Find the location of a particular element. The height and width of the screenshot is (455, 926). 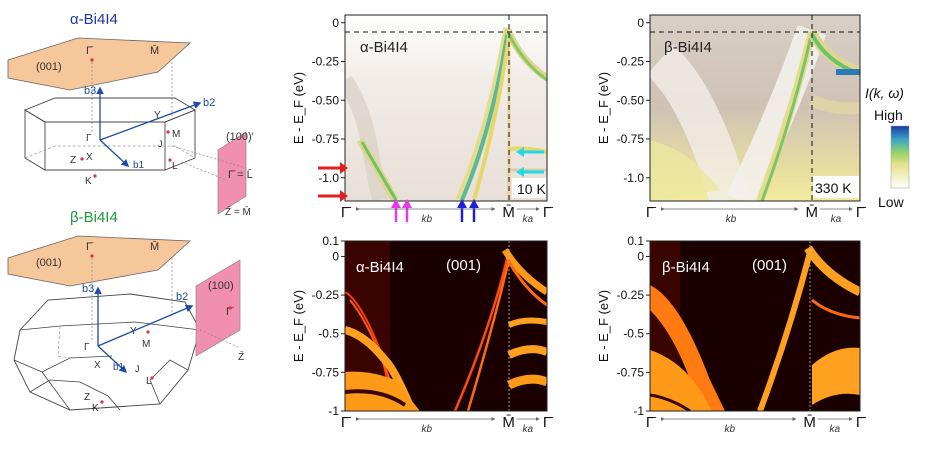

arpes-alpha-ytick-label: -1.0 is located at coordinates (328, 178).